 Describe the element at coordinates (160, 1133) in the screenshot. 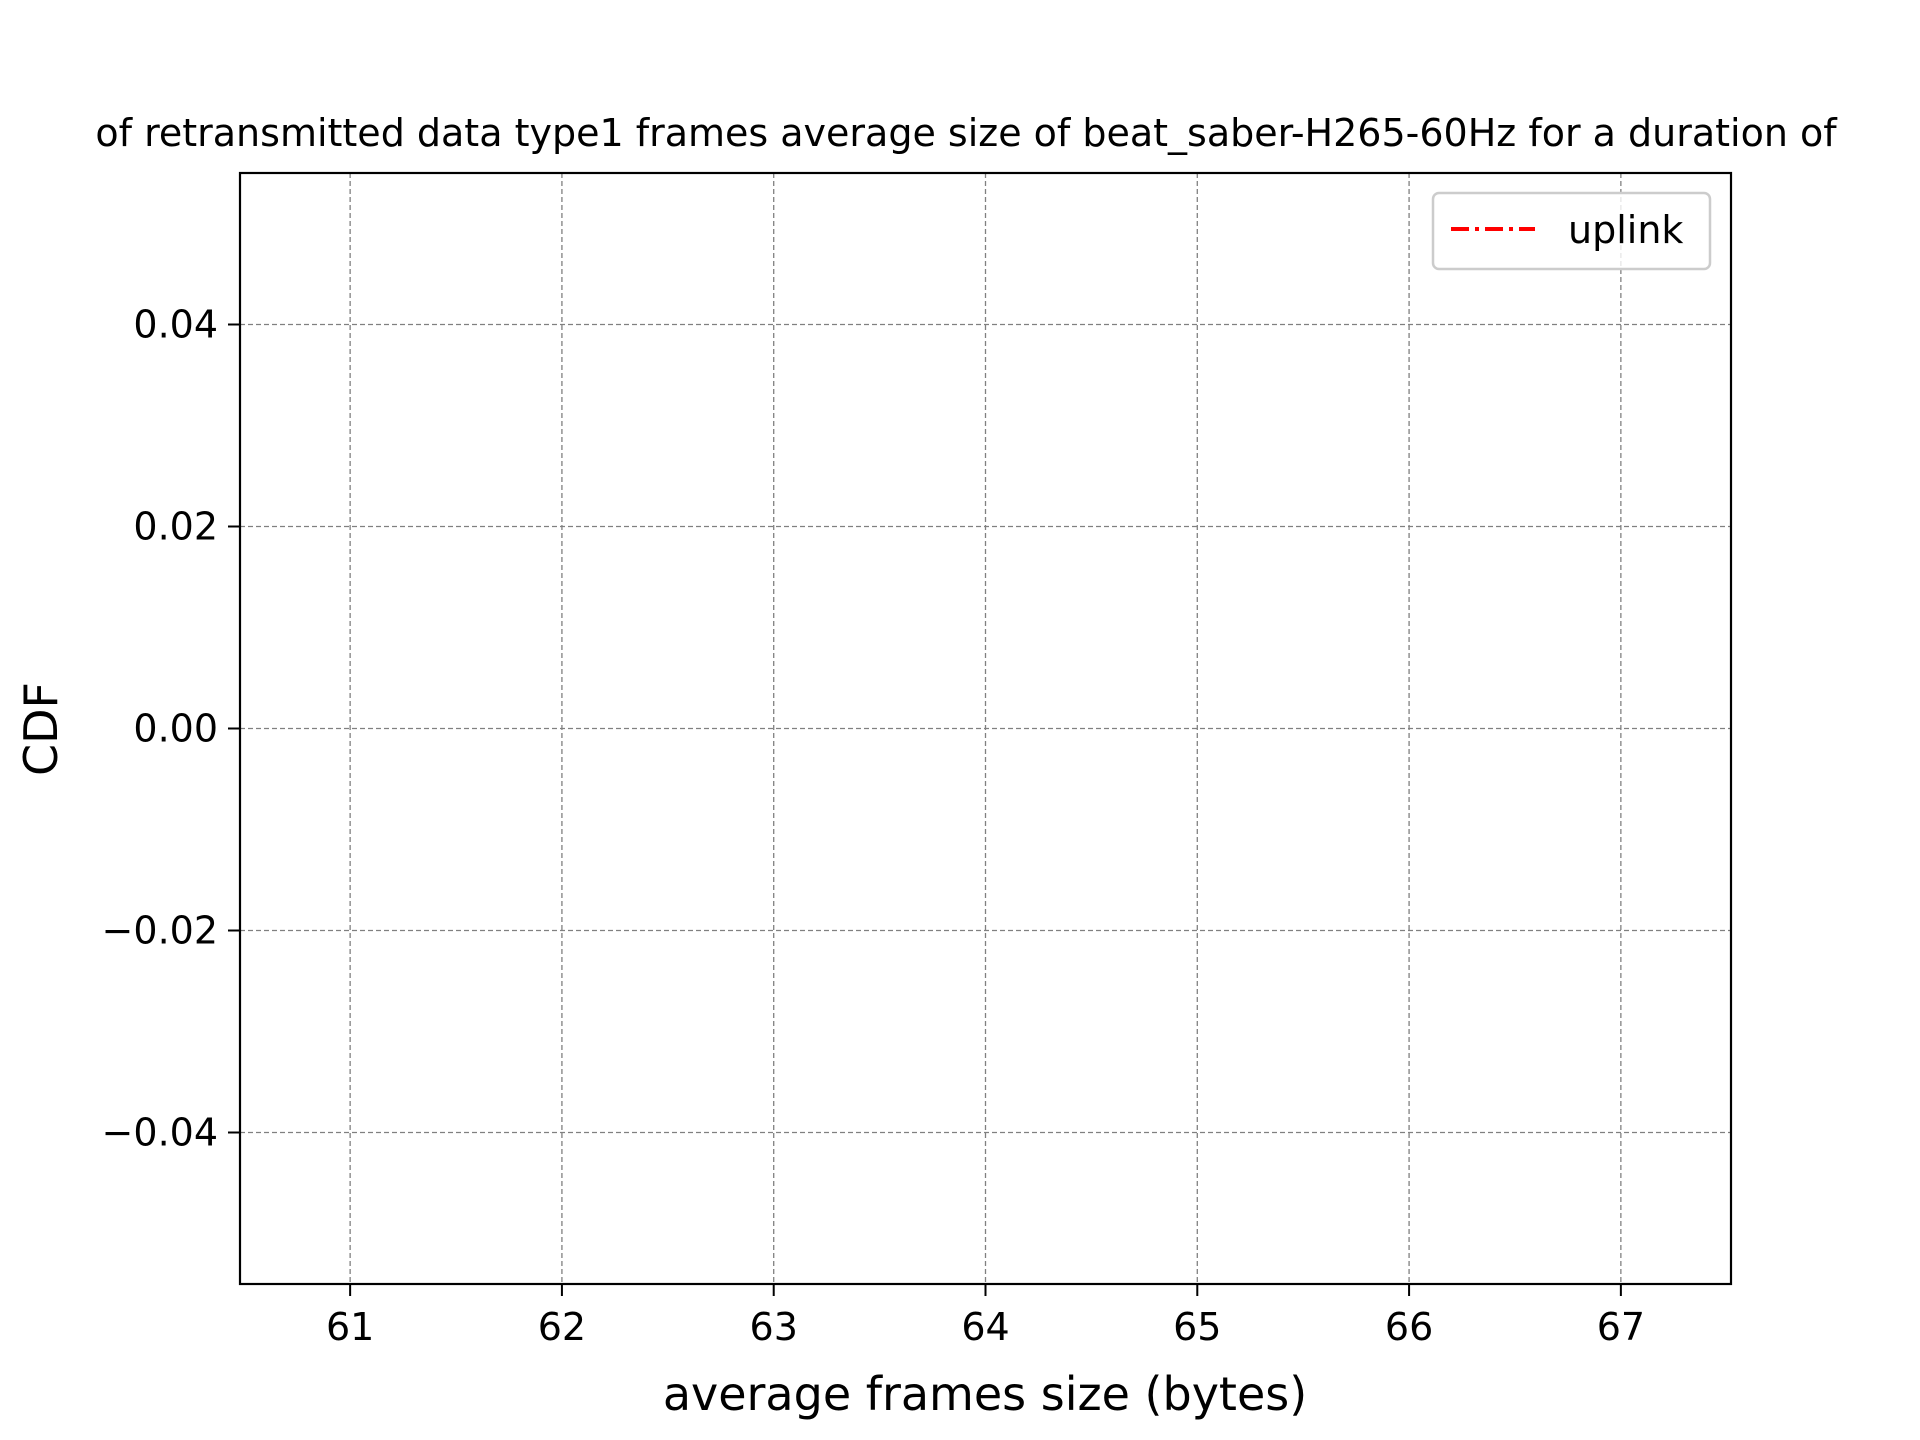

I see `y-tick-label: −0.04` at that location.